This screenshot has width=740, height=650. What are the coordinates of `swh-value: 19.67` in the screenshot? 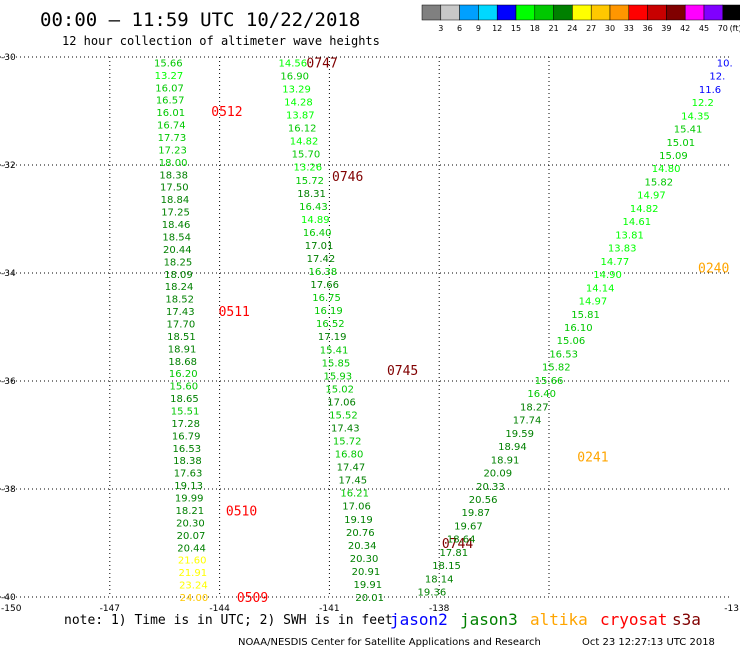 It's located at (468, 526).